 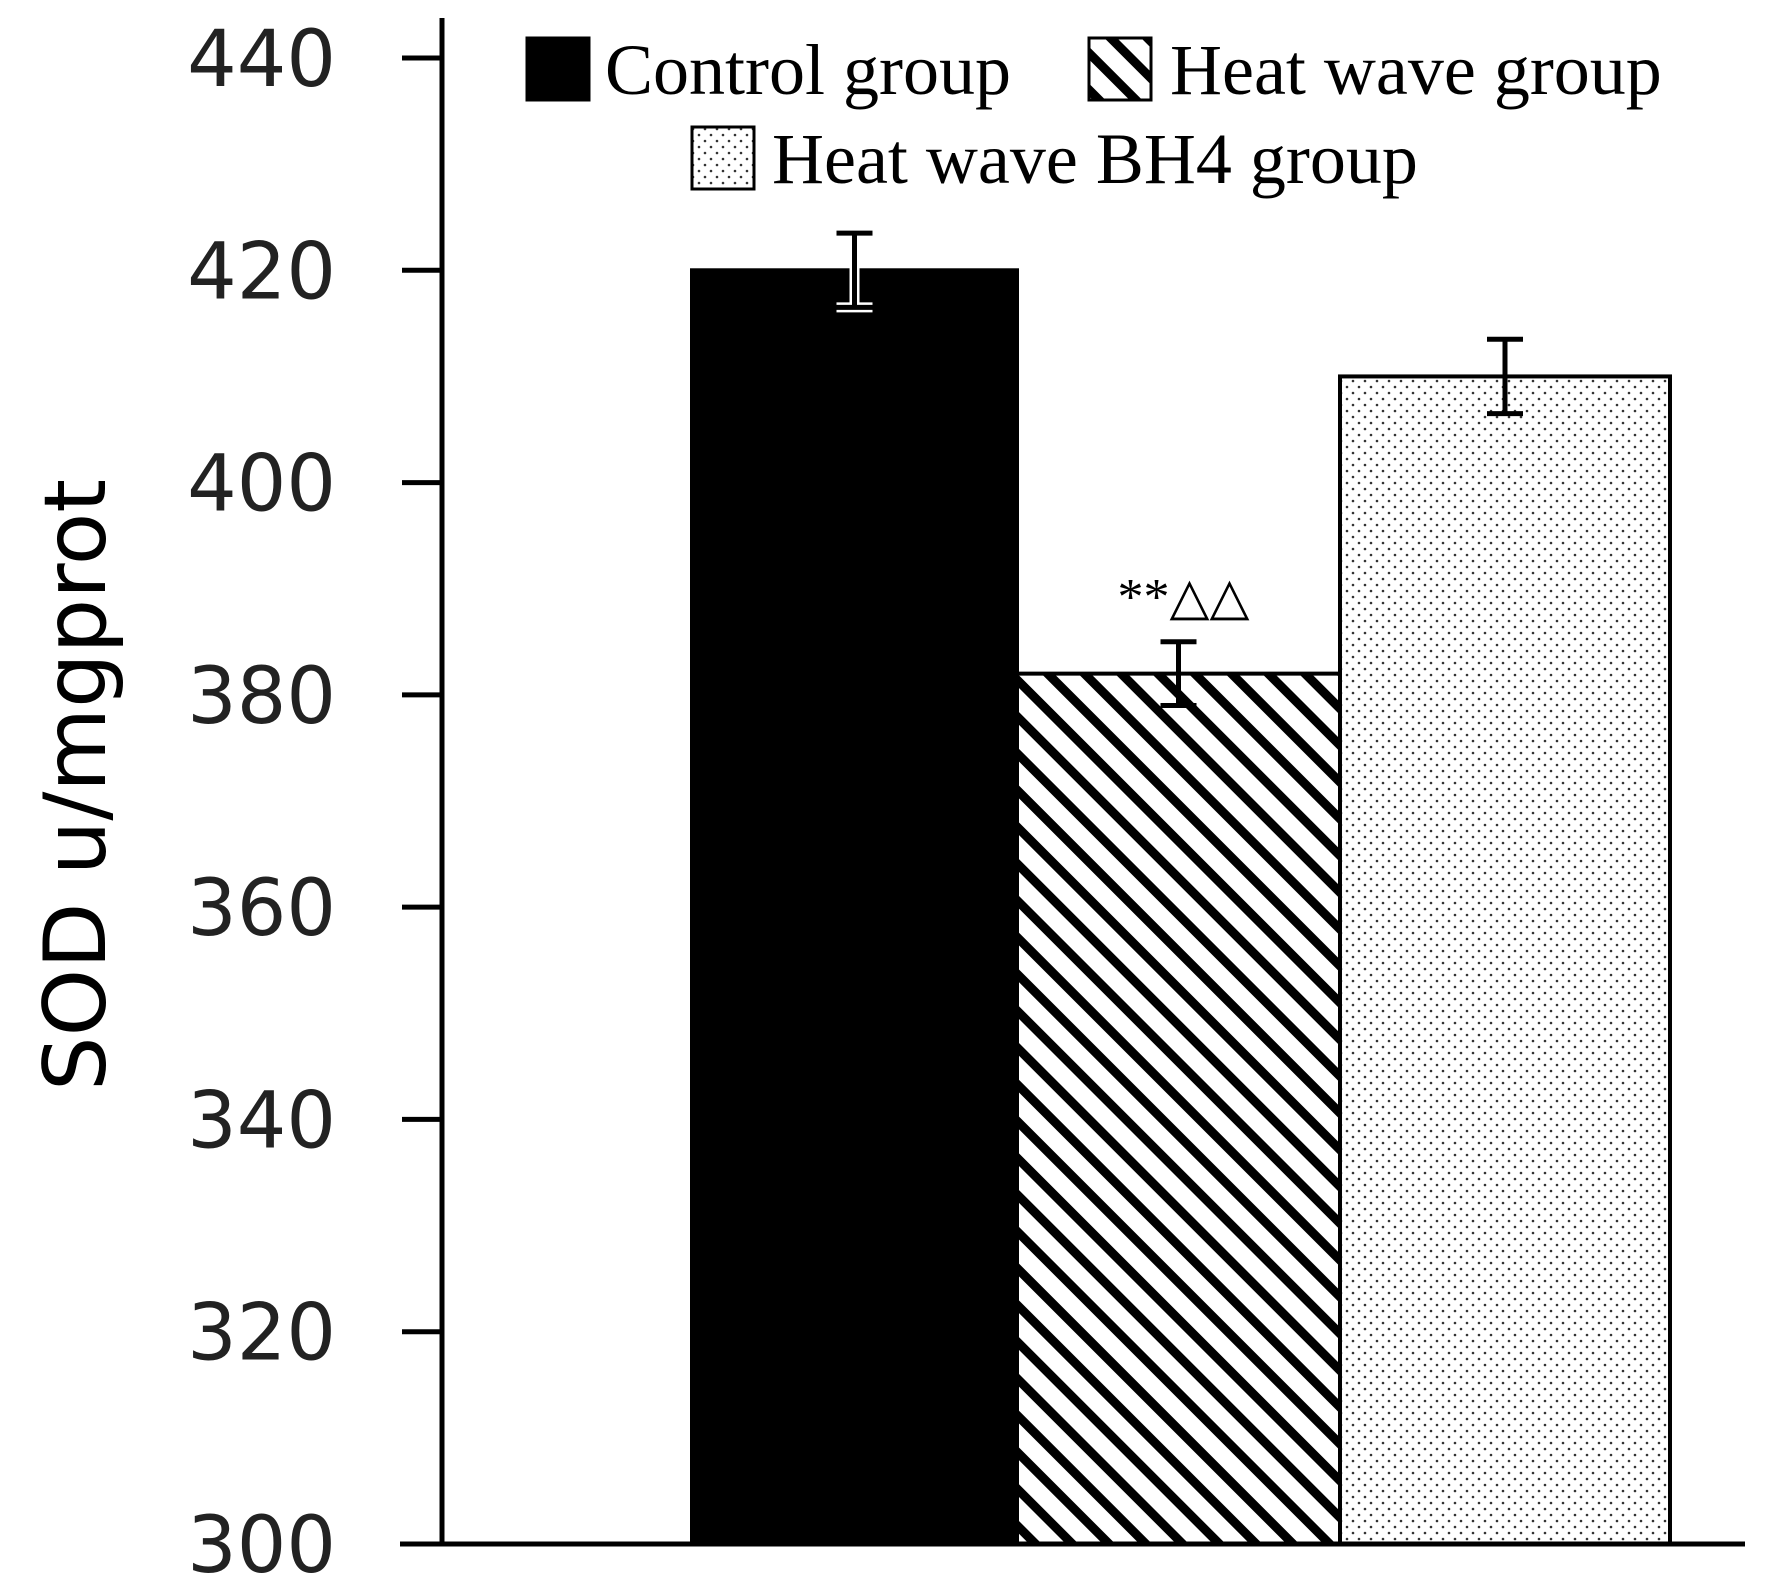 I want to click on y-axis-title-group: SOD u/mgprot, so click(x=76, y=785).